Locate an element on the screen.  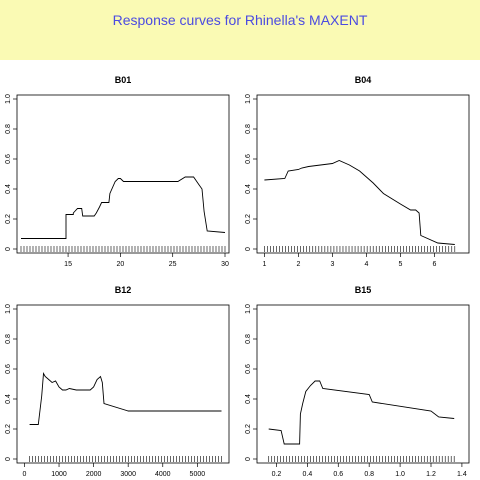
x-tick-label: 20 is located at coordinates (120, 264).